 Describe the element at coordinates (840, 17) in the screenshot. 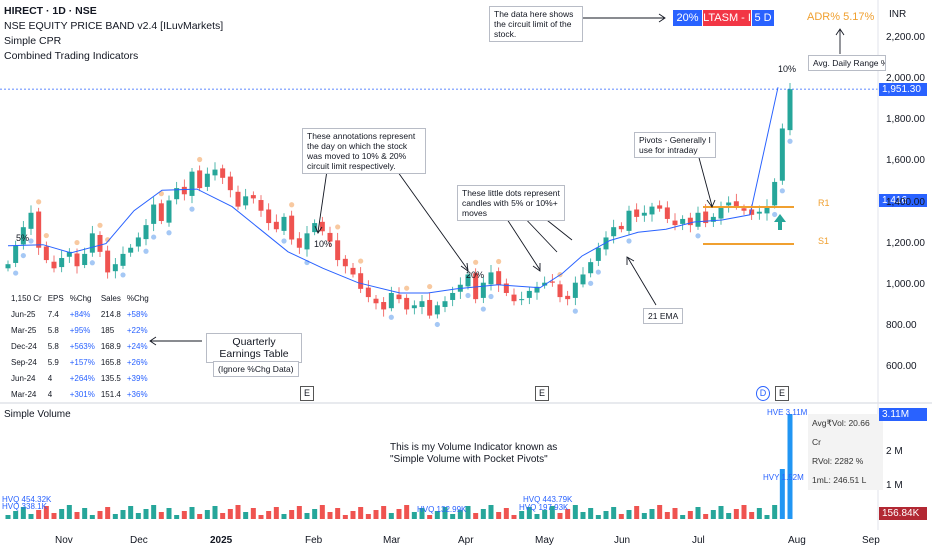

I see `adr-readout: ADR% 5.17%` at that location.